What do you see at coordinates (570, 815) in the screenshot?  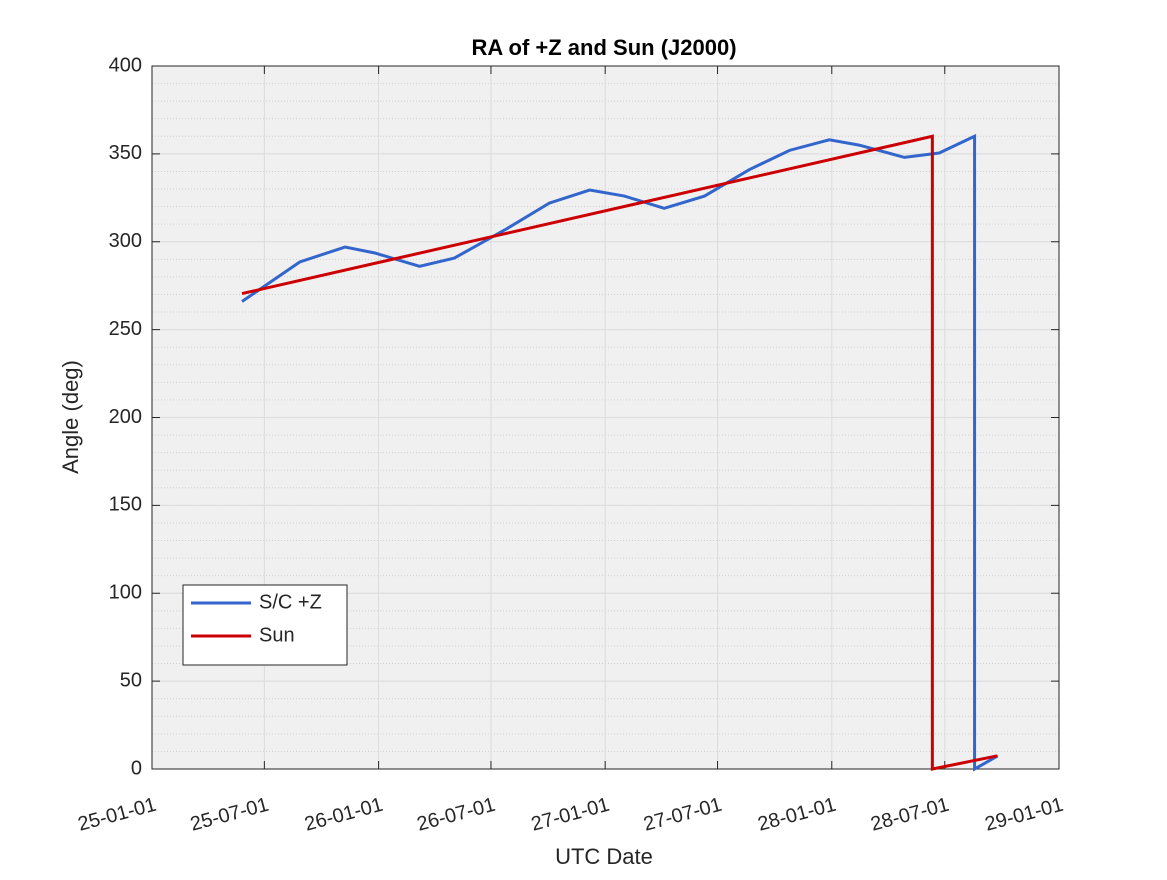 I see `x-tick-label: 27-01-01` at bounding box center [570, 815].